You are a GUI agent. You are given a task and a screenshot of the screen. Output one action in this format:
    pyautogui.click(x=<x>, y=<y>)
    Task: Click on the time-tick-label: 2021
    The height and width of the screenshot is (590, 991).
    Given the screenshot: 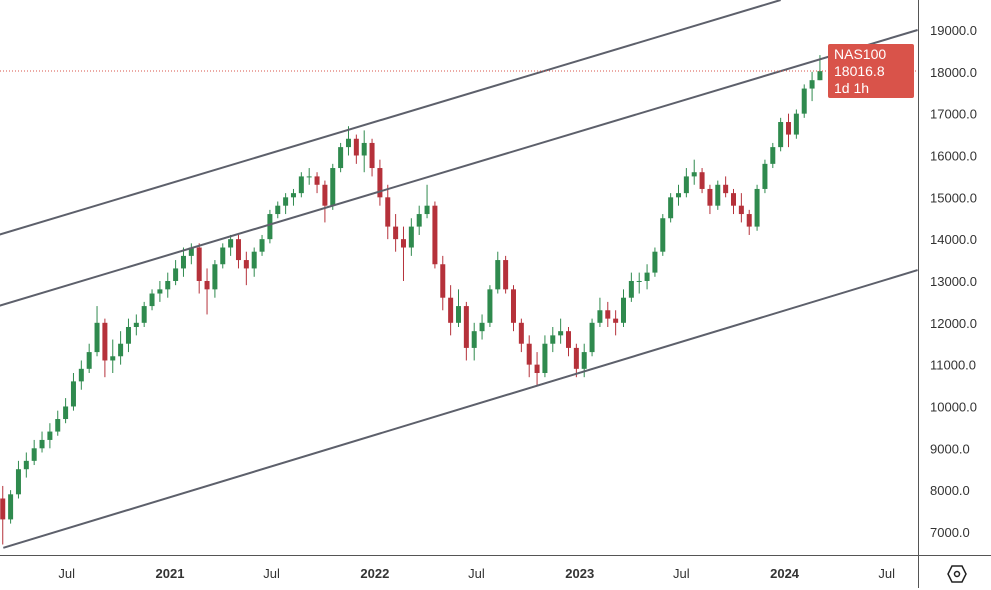 What is the action you would take?
    pyautogui.click(x=170, y=573)
    